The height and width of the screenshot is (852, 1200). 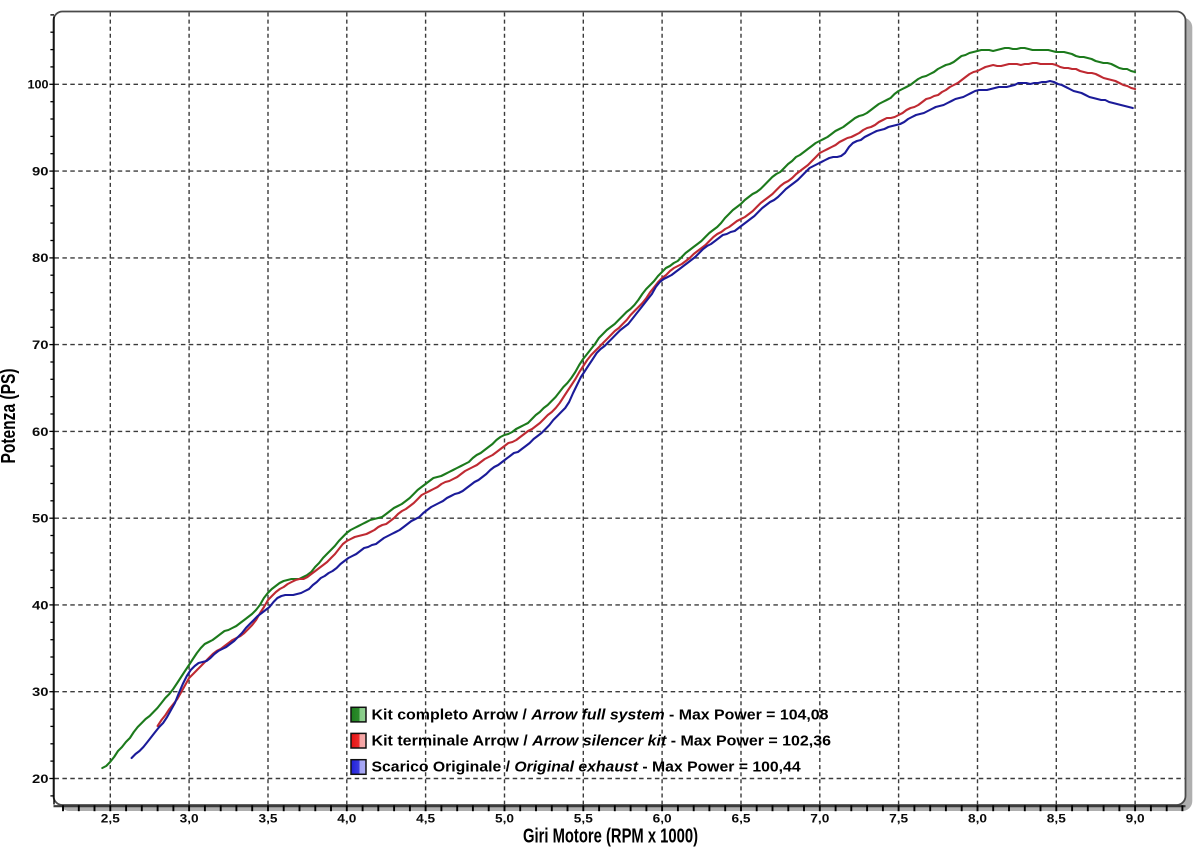 I want to click on svg-text: 7,5, so click(x=898, y=818).